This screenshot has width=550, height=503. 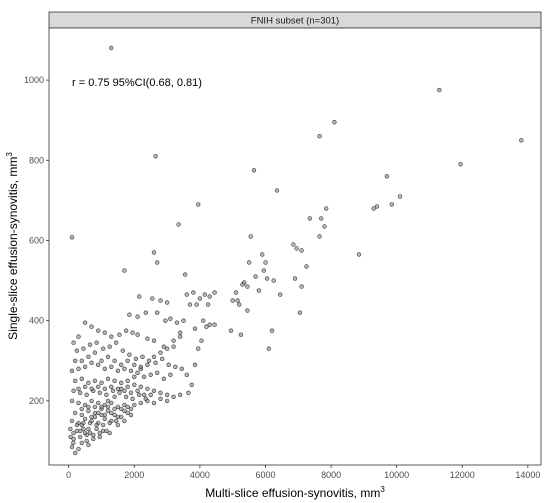 What do you see at coordinates (331, 475) in the screenshot?
I see `x-tick-label: 8000` at bounding box center [331, 475].